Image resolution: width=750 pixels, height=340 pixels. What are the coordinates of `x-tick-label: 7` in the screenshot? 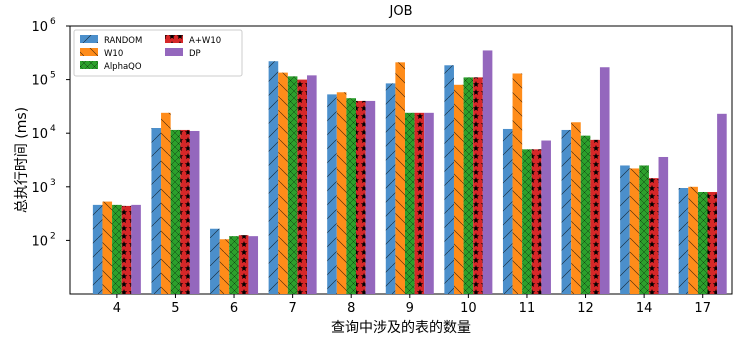 It's located at (292, 308).